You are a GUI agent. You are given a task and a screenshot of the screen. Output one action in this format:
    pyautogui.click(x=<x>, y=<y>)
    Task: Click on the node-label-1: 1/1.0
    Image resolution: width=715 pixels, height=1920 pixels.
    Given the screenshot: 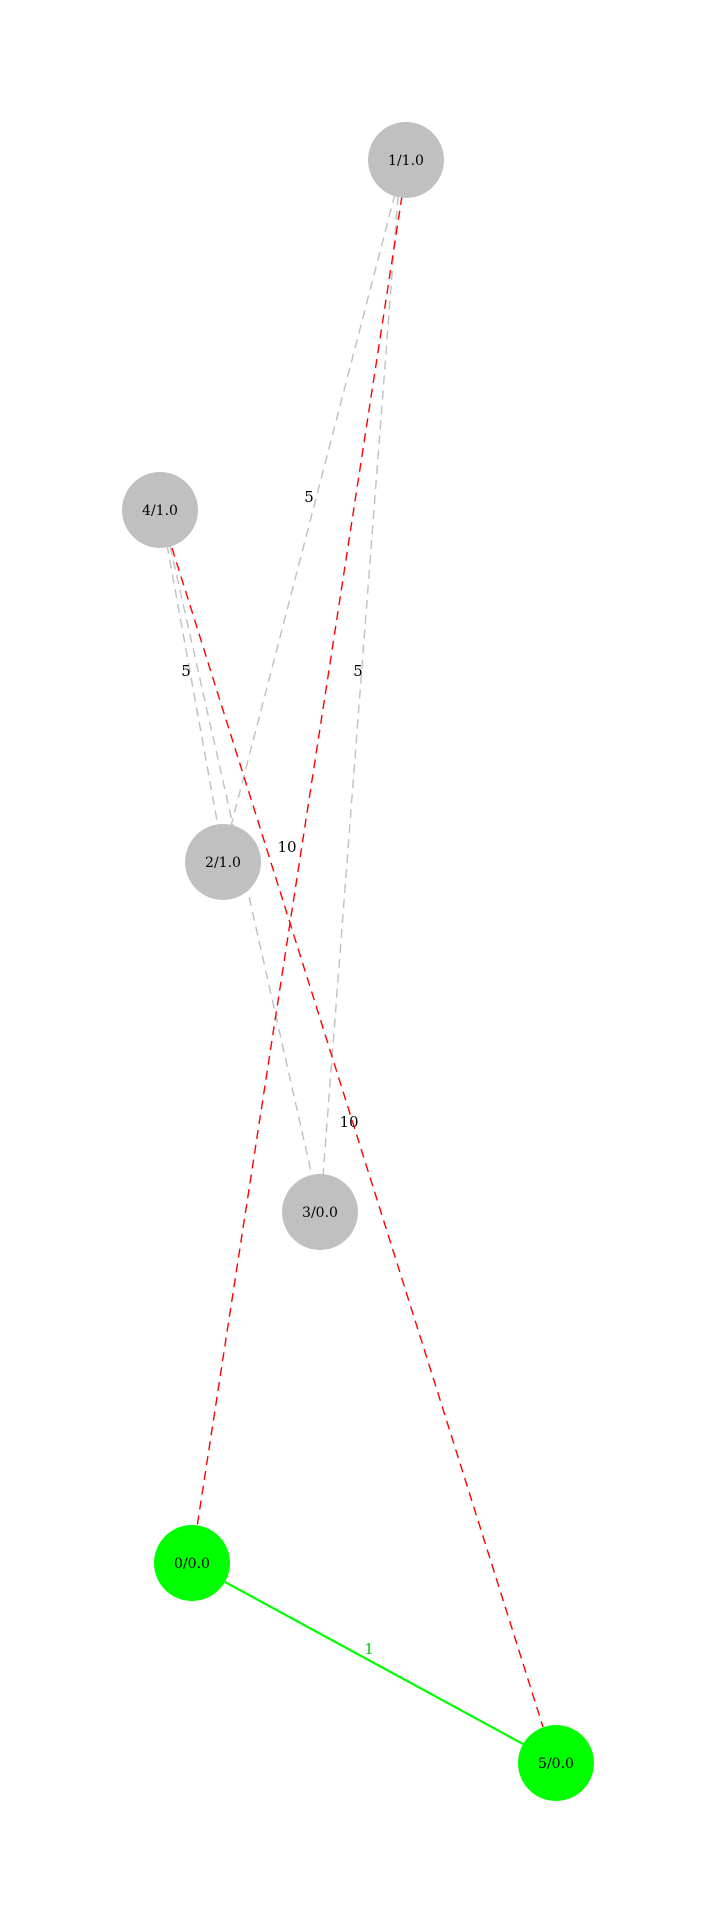 What is the action you would take?
    pyautogui.click(x=406, y=161)
    